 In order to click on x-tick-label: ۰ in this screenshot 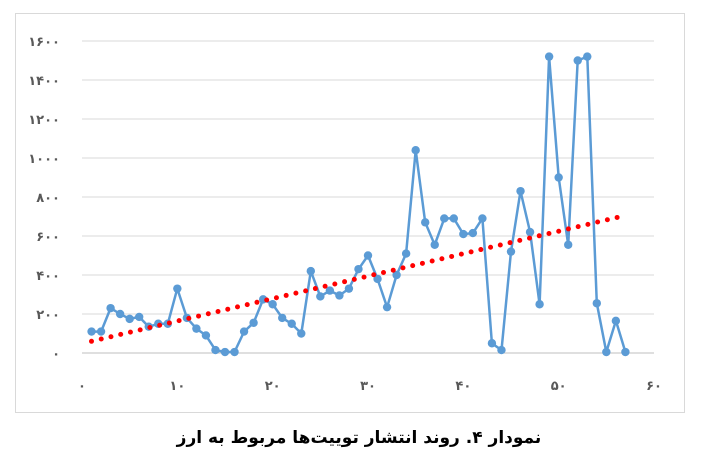, I will do `click(82, 386)`.